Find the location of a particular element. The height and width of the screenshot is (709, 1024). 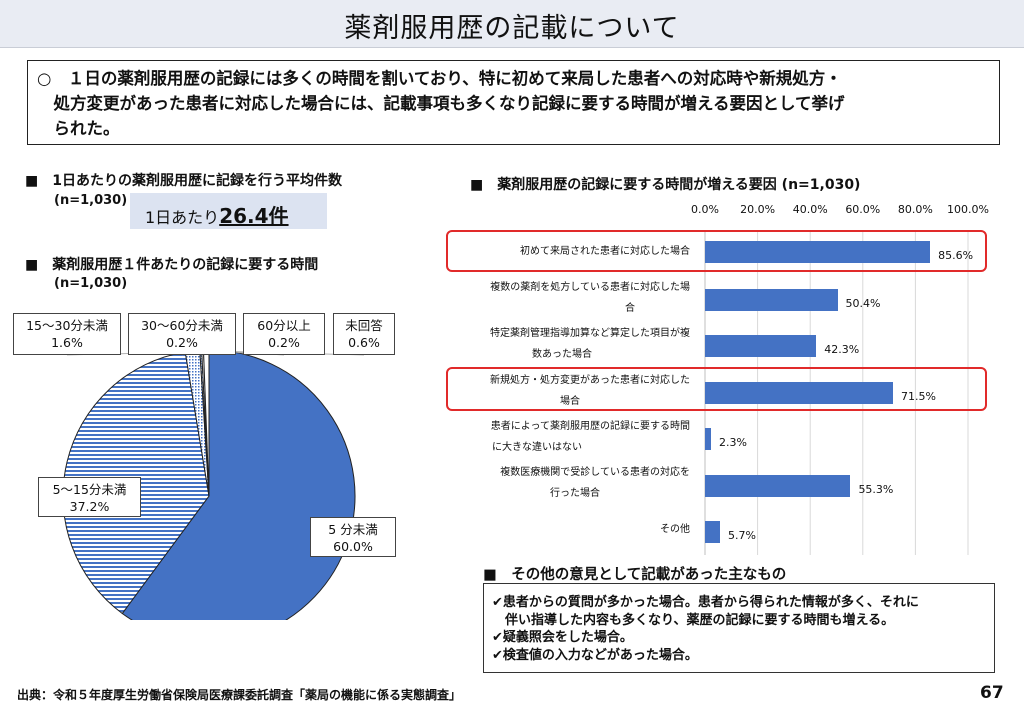

pie-label-30-60: 30〜60分未満 0.2% is located at coordinates (182, 334).